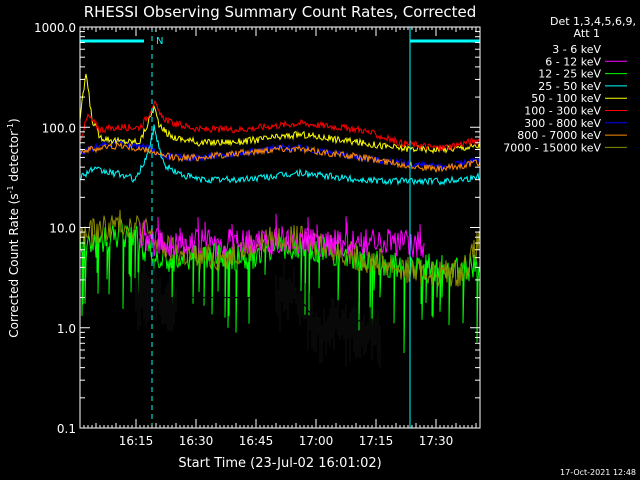  Describe the element at coordinates (566, 98) in the screenshot. I see `legend-label: 50 - 100 keV` at that location.